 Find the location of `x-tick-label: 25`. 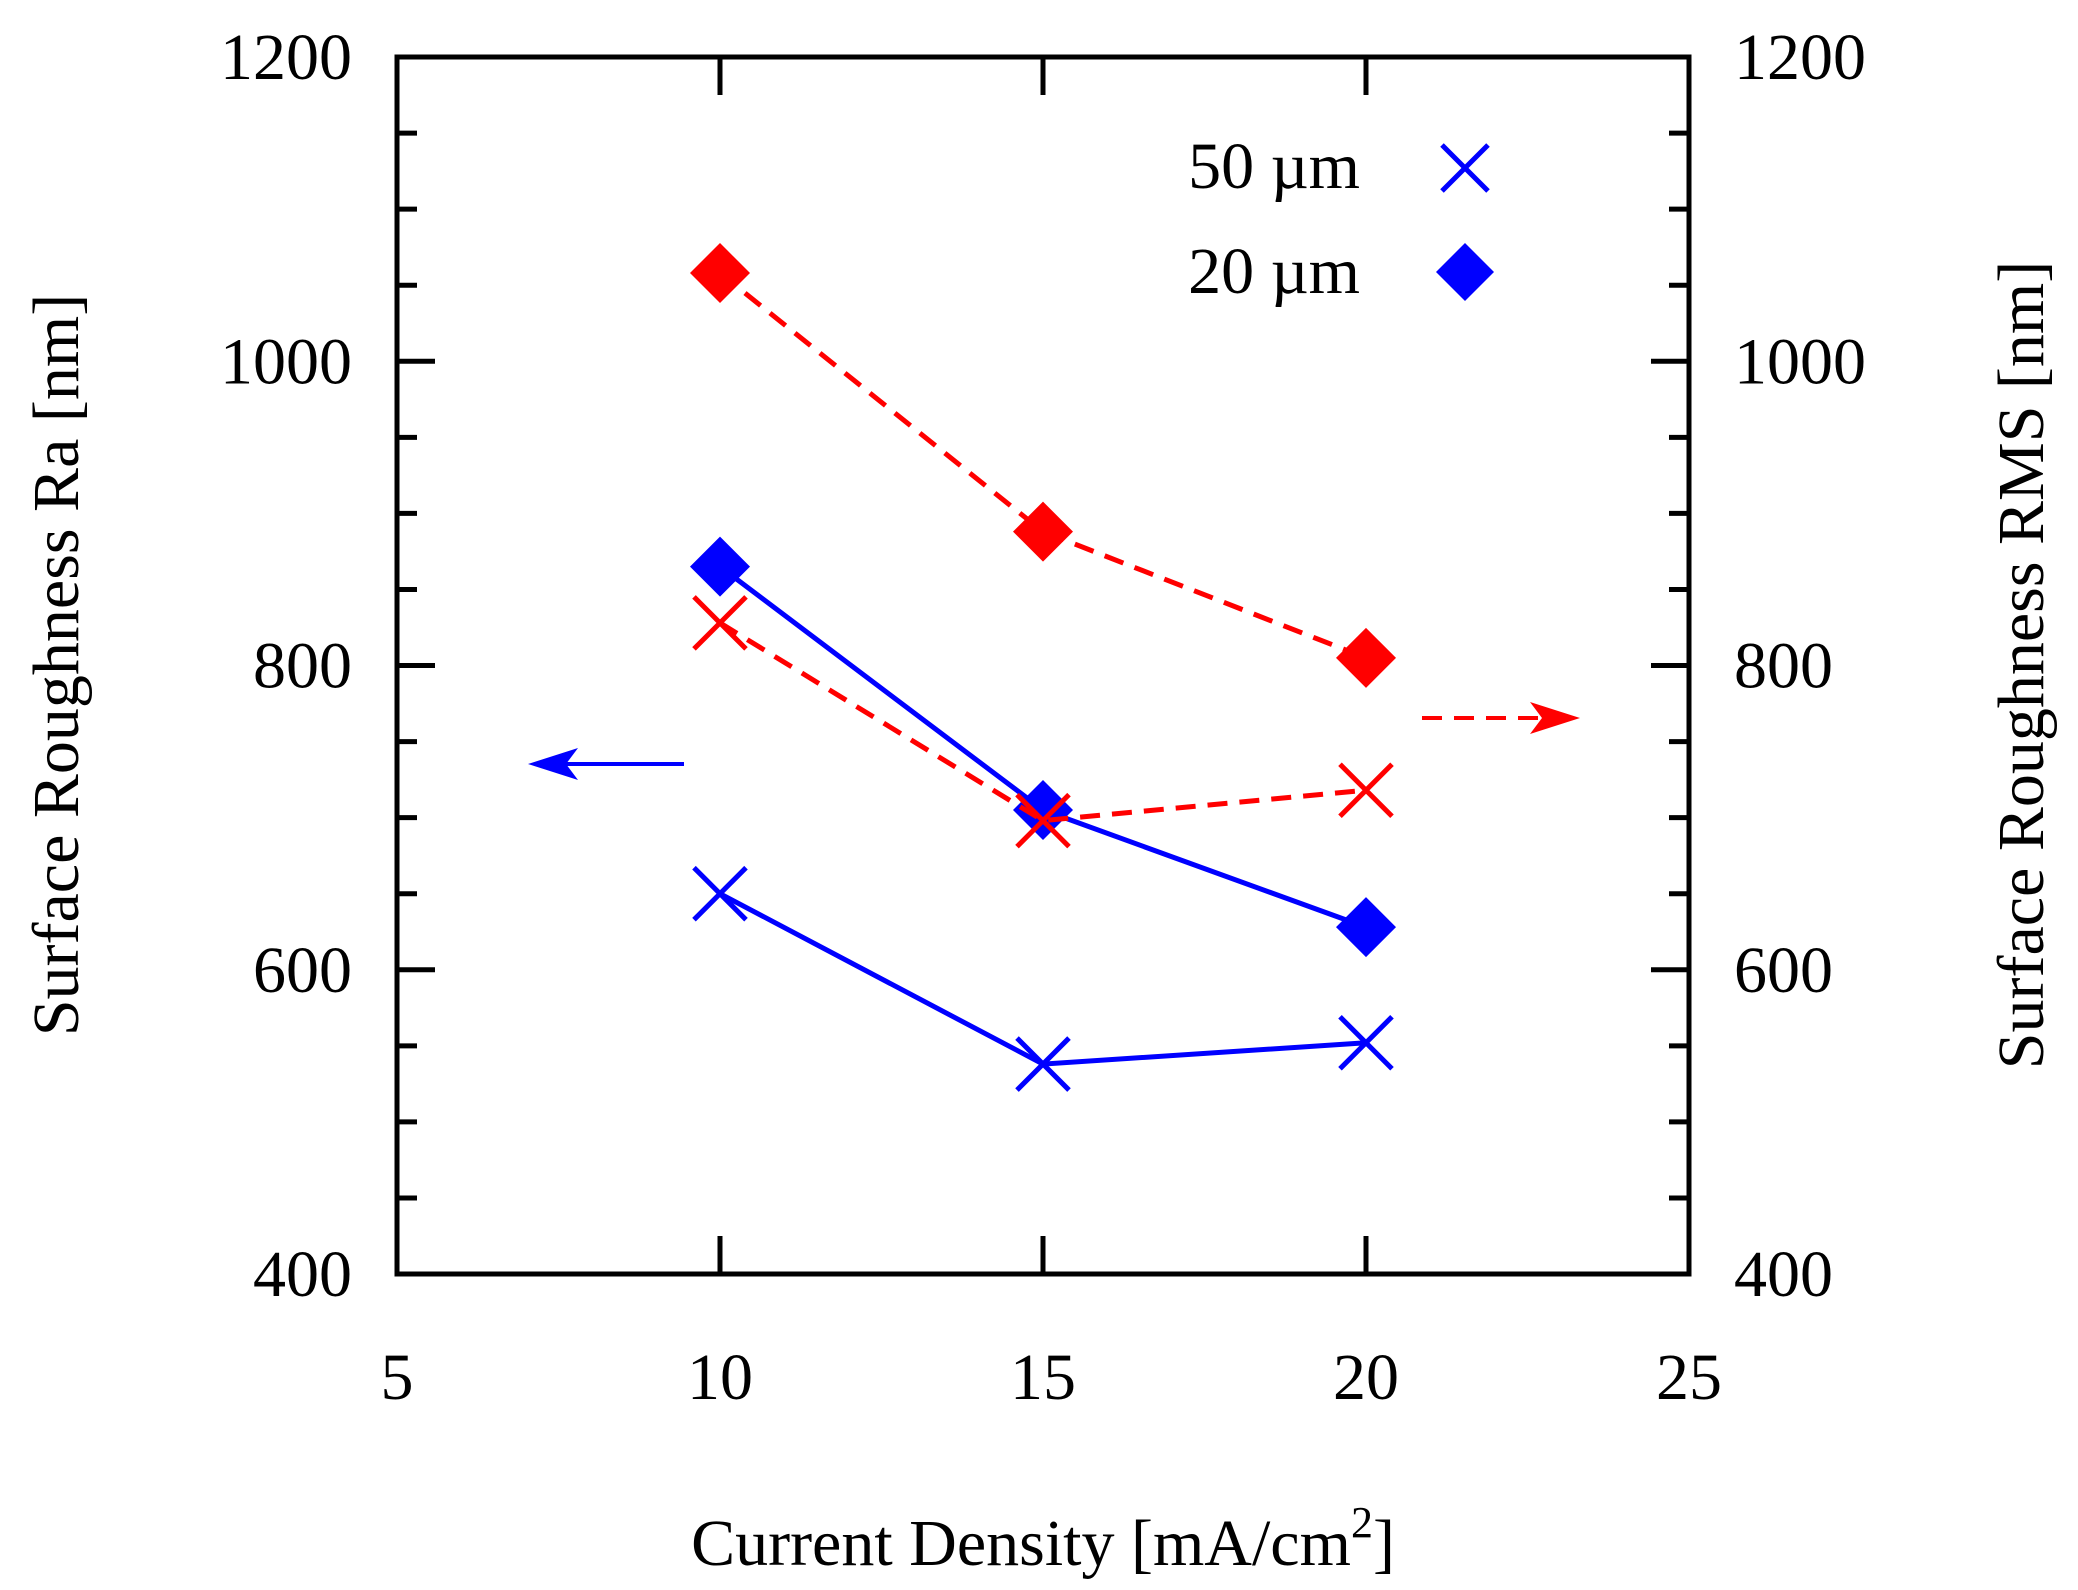

x-tick-label: 25 is located at coordinates (1689, 1377).